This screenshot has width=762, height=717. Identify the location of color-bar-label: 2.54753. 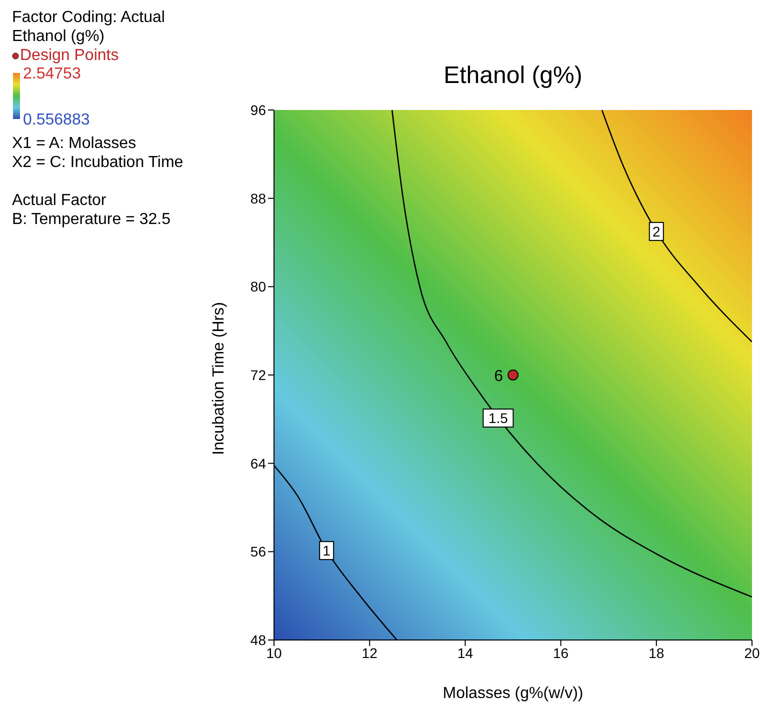
(52, 74).